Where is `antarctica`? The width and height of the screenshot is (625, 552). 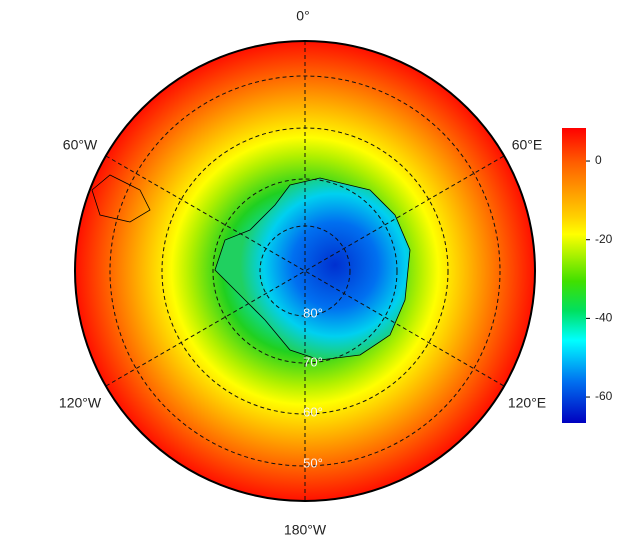 antarctica is located at coordinates (312, 269).